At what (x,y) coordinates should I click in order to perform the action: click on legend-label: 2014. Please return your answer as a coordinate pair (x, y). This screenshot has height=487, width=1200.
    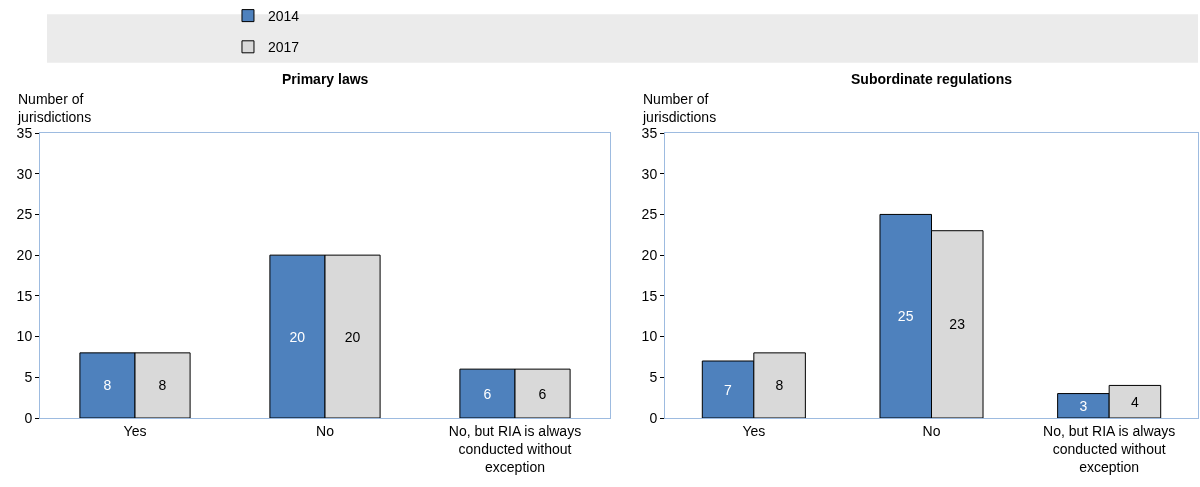
    Looking at the image, I should click on (283, 16).